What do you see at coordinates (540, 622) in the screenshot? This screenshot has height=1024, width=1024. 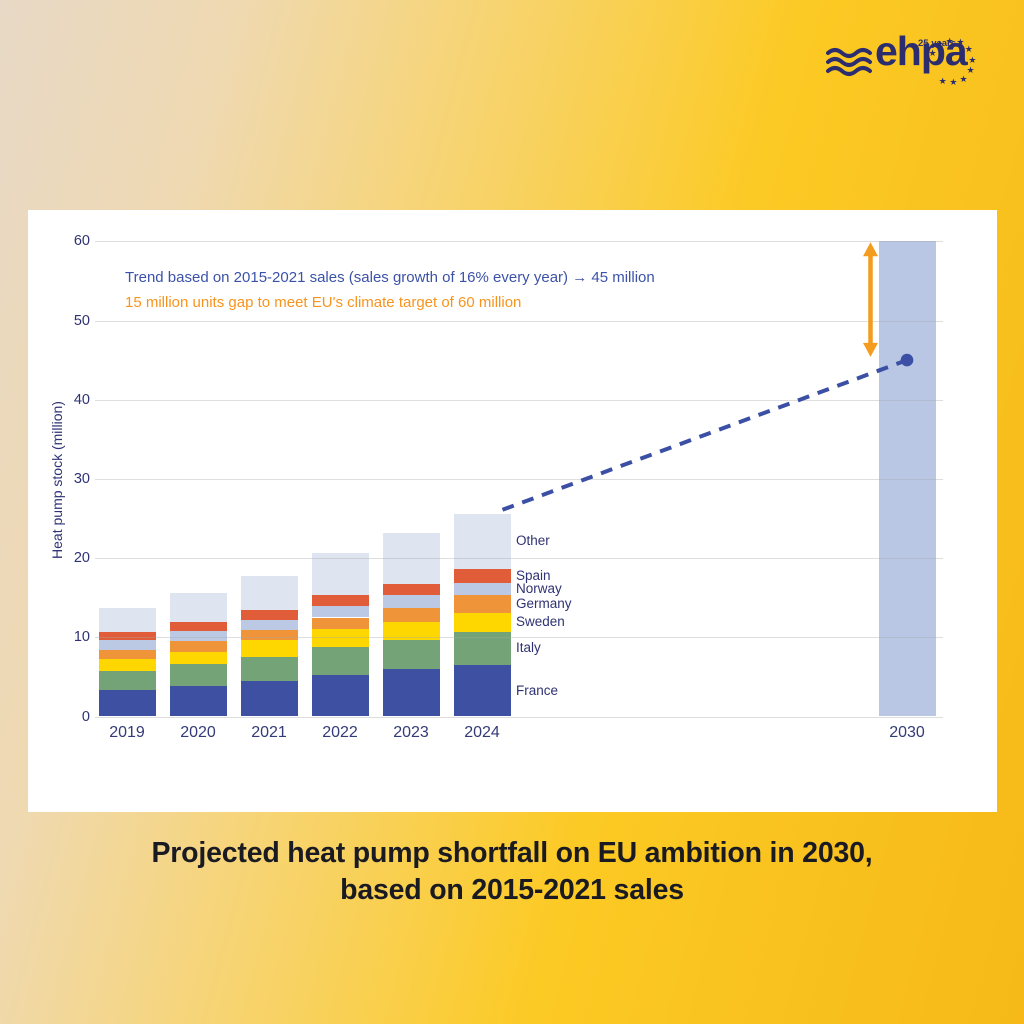 I see `series-label-sweden: Sweden` at bounding box center [540, 622].